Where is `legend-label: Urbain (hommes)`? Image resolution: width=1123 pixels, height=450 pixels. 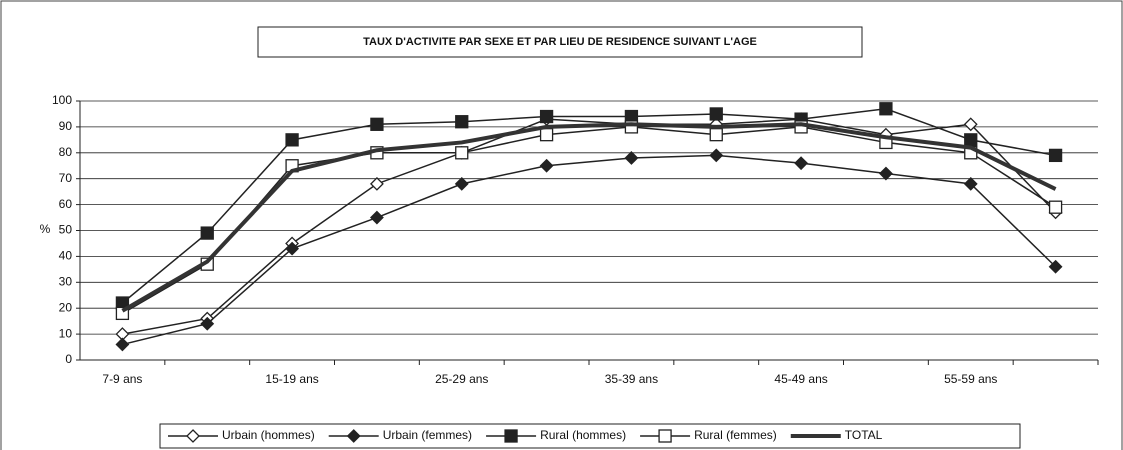
legend-label: Urbain (hommes) is located at coordinates (268, 435).